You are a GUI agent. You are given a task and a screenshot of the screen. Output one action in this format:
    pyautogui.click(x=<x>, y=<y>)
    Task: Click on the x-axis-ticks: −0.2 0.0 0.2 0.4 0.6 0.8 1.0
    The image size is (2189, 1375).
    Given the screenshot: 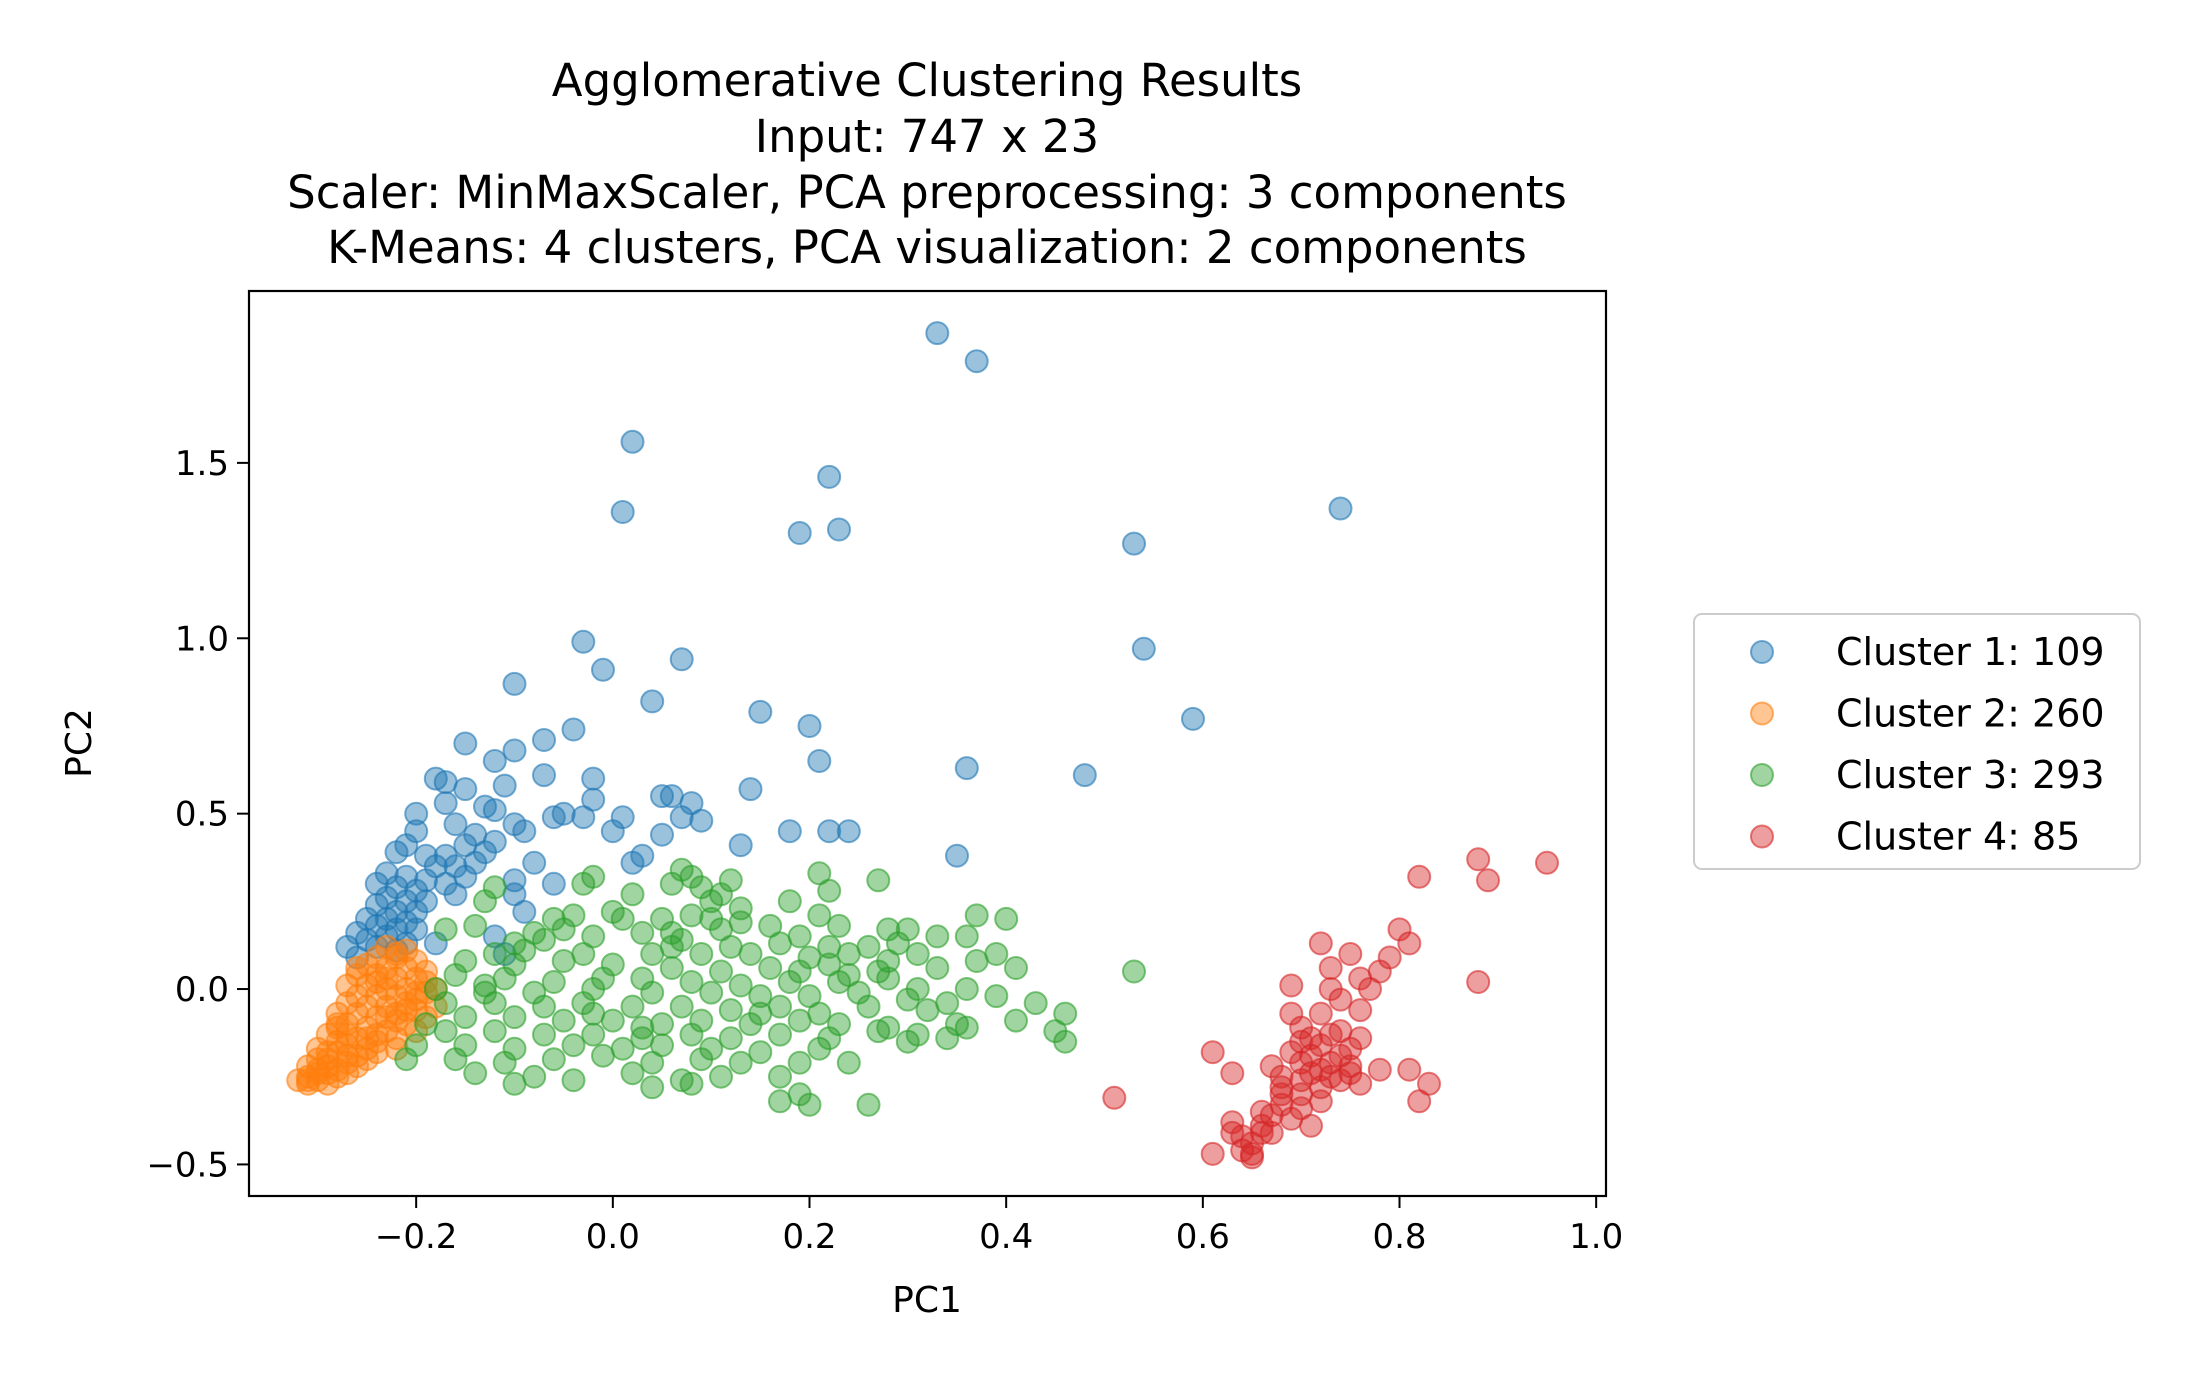 What is the action you would take?
    pyautogui.click(x=999, y=1226)
    